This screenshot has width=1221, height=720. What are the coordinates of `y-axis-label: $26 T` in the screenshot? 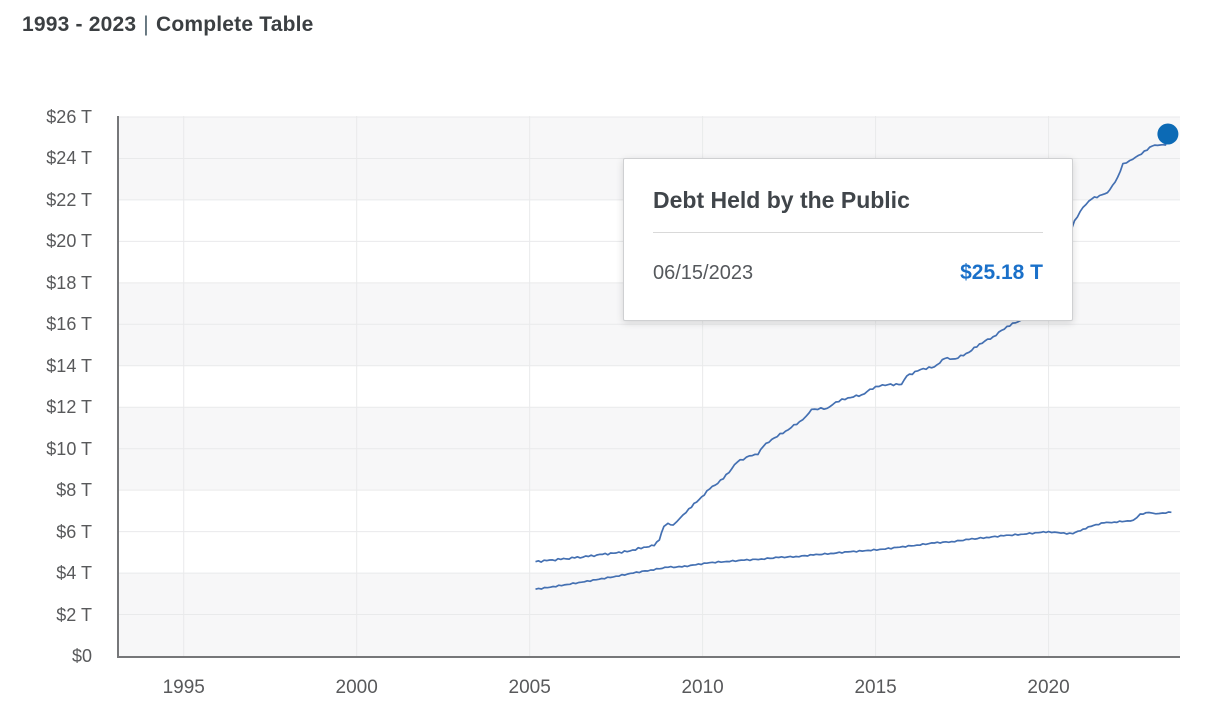 It's located at (69, 117).